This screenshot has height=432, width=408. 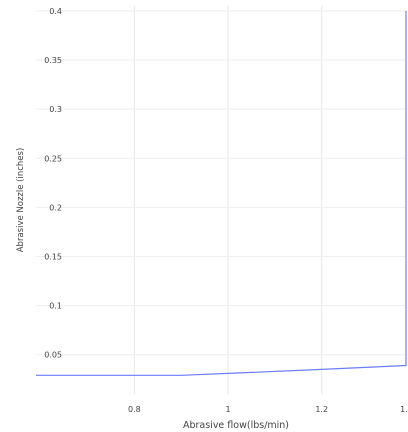 What do you see at coordinates (268, 409) in the screenshot?
I see `x-tick-labels: 0.8 1 1.2 1.` at bounding box center [268, 409].